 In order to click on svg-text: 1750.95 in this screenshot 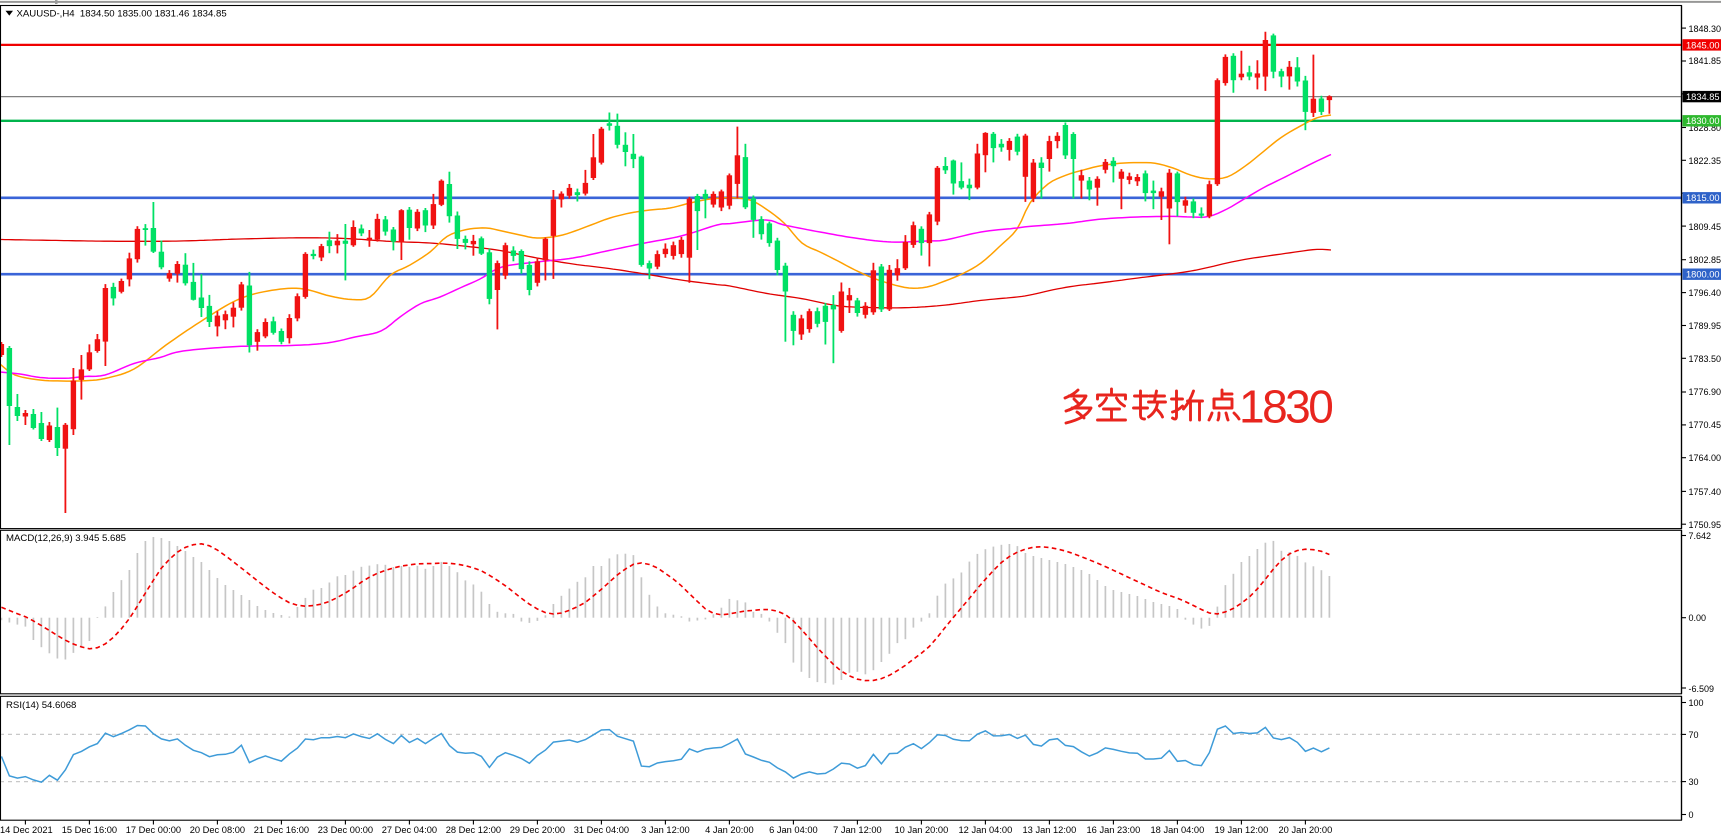, I will do `click(1705, 525)`.